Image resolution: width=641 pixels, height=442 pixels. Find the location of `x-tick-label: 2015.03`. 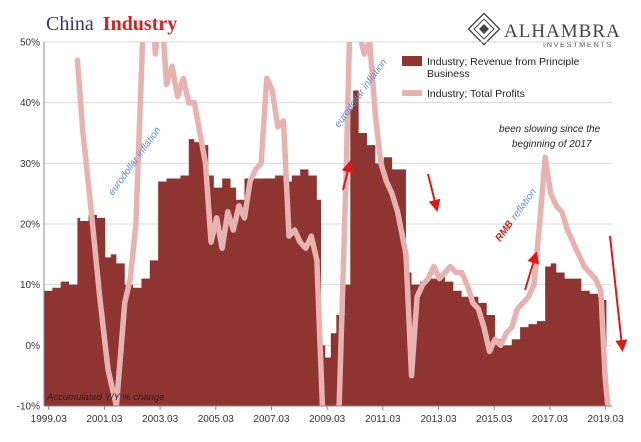

x-tick-label: 2015.03 is located at coordinates (494, 419).